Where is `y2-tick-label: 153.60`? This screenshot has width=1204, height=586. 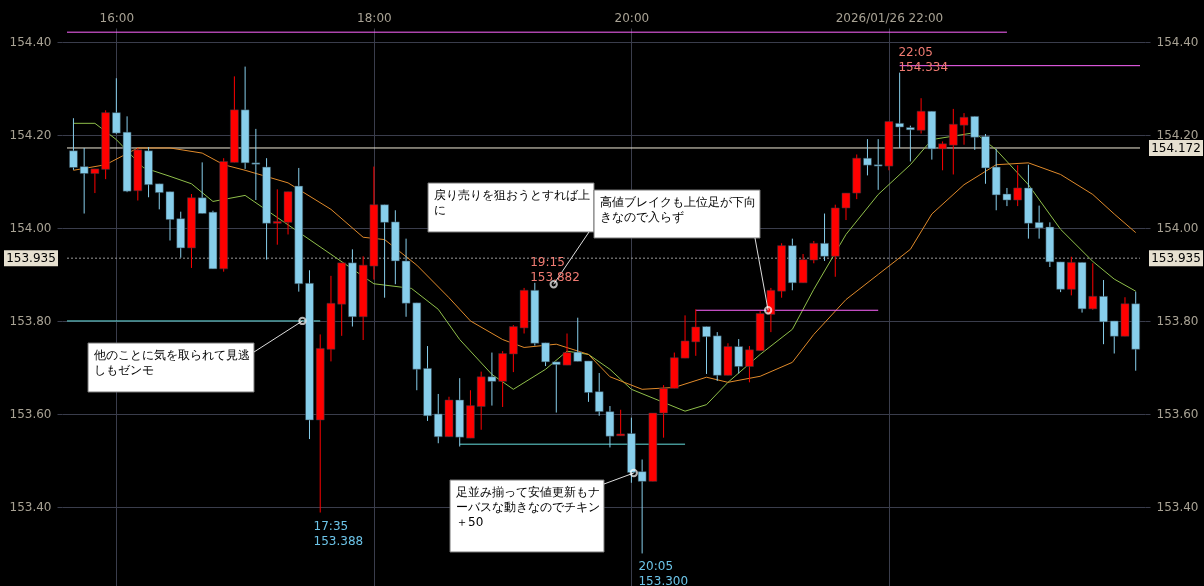 y2-tick-label: 153.60 is located at coordinates (1177, 414).